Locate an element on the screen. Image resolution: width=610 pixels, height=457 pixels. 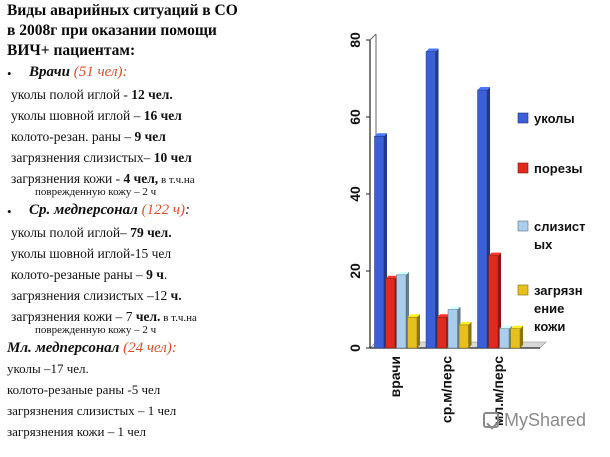
list-item: уколы шовной иглой-15 чел is located at coordinates (91, 254).